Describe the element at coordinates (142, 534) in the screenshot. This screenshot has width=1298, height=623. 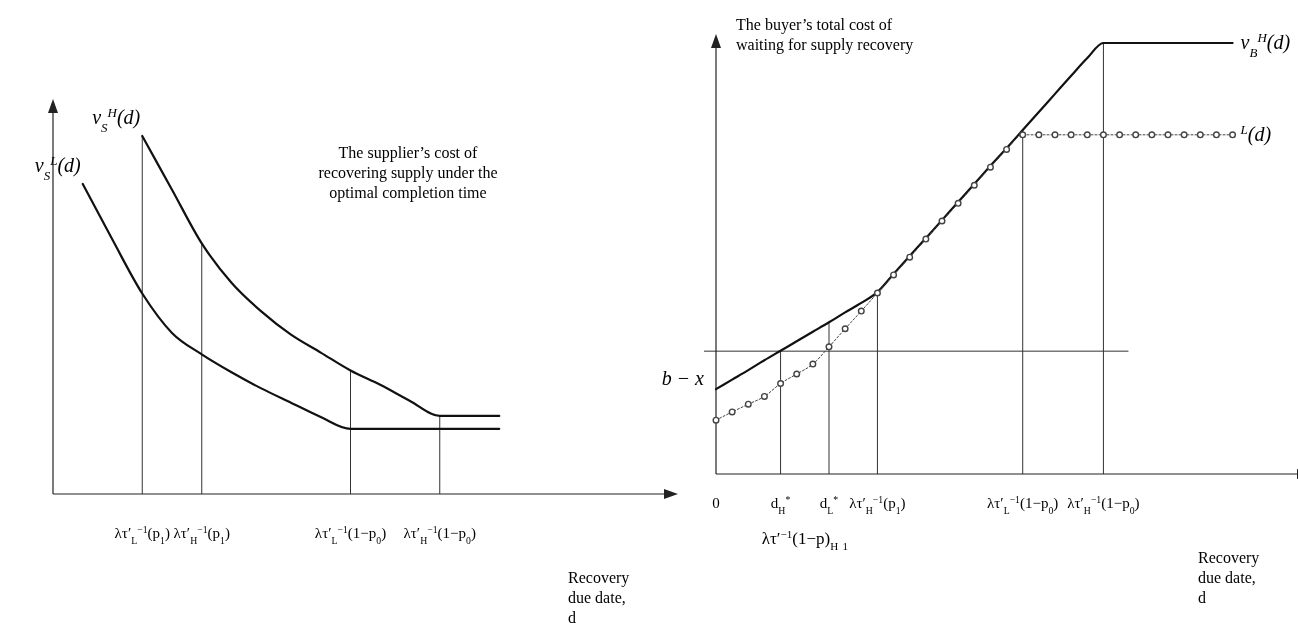
I see `x-tick-label: λτ′$_{L}$$^{−1}$(p$_{1}$)` at that location.